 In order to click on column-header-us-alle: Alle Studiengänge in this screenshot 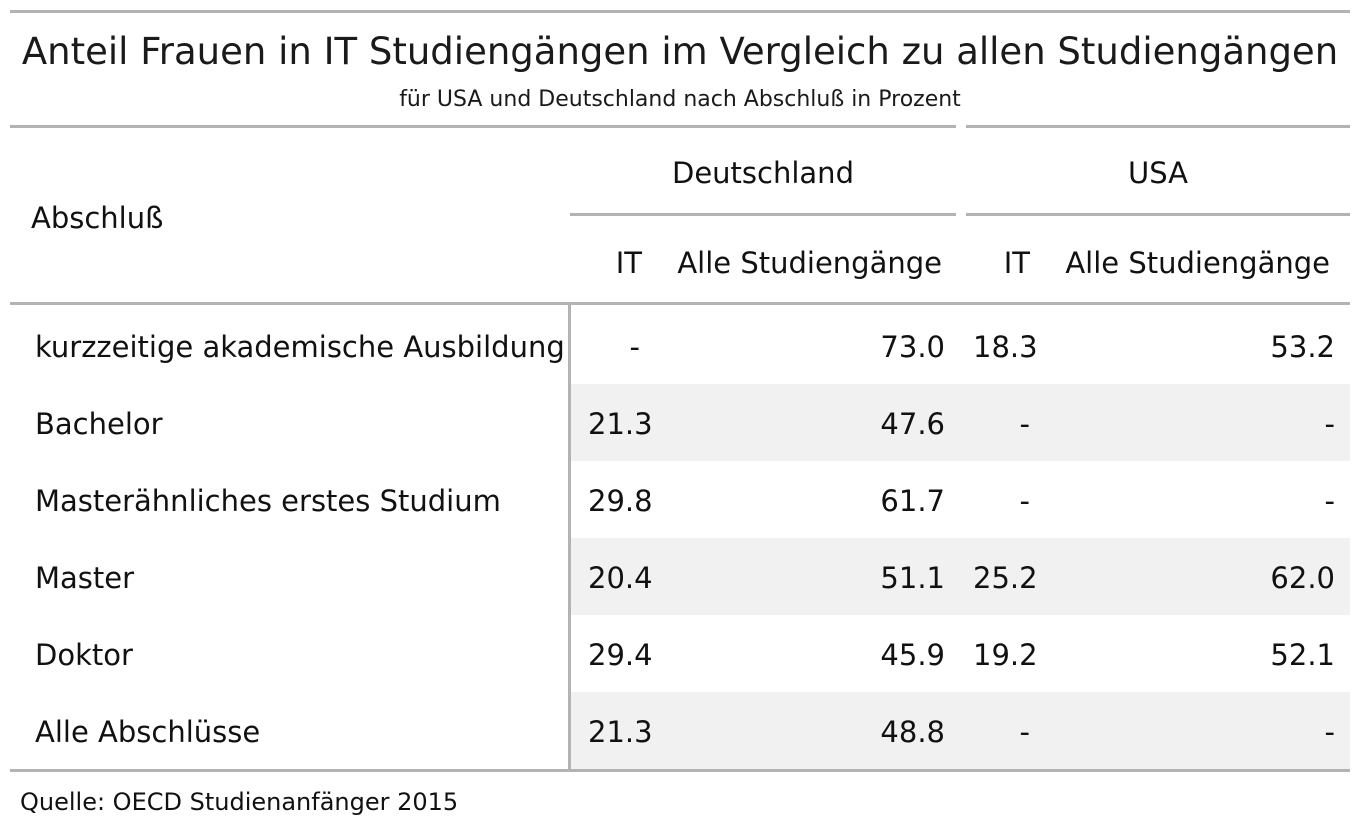, I will do `click(1197, 263)`.